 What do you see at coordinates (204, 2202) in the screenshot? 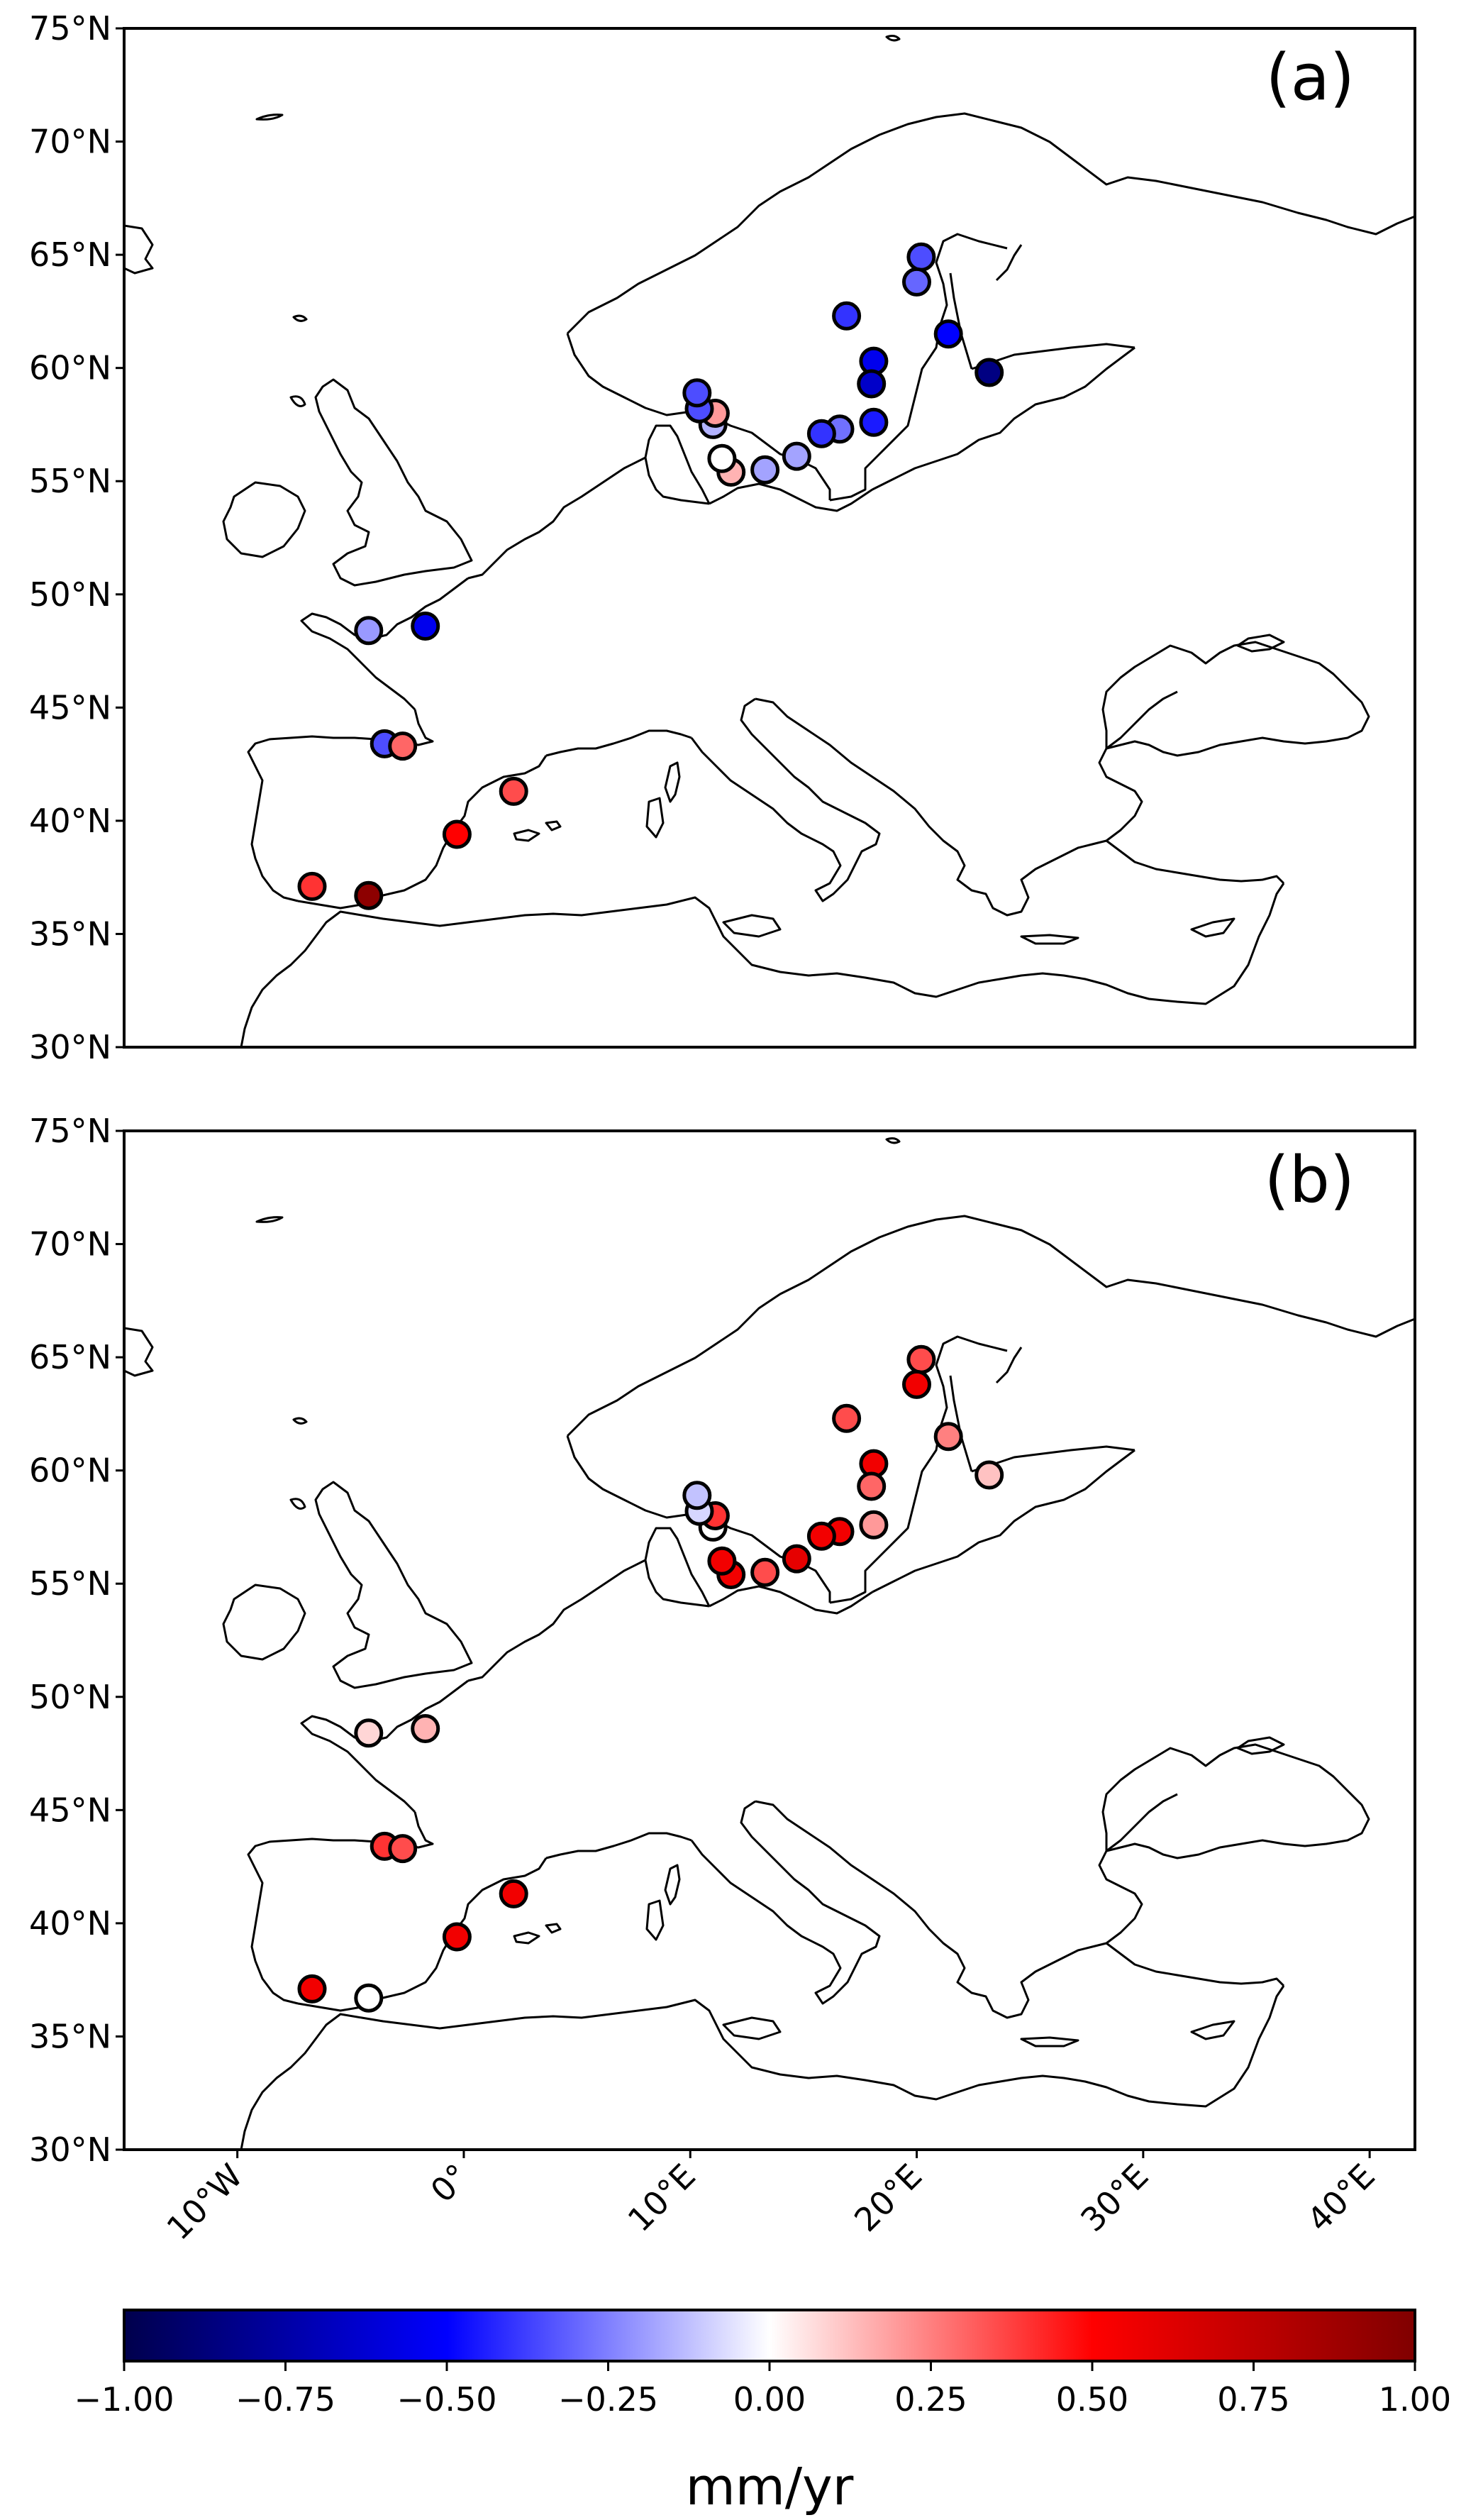
I see `lon-tick-label: 10°W` at bounding box center [204, 2202].